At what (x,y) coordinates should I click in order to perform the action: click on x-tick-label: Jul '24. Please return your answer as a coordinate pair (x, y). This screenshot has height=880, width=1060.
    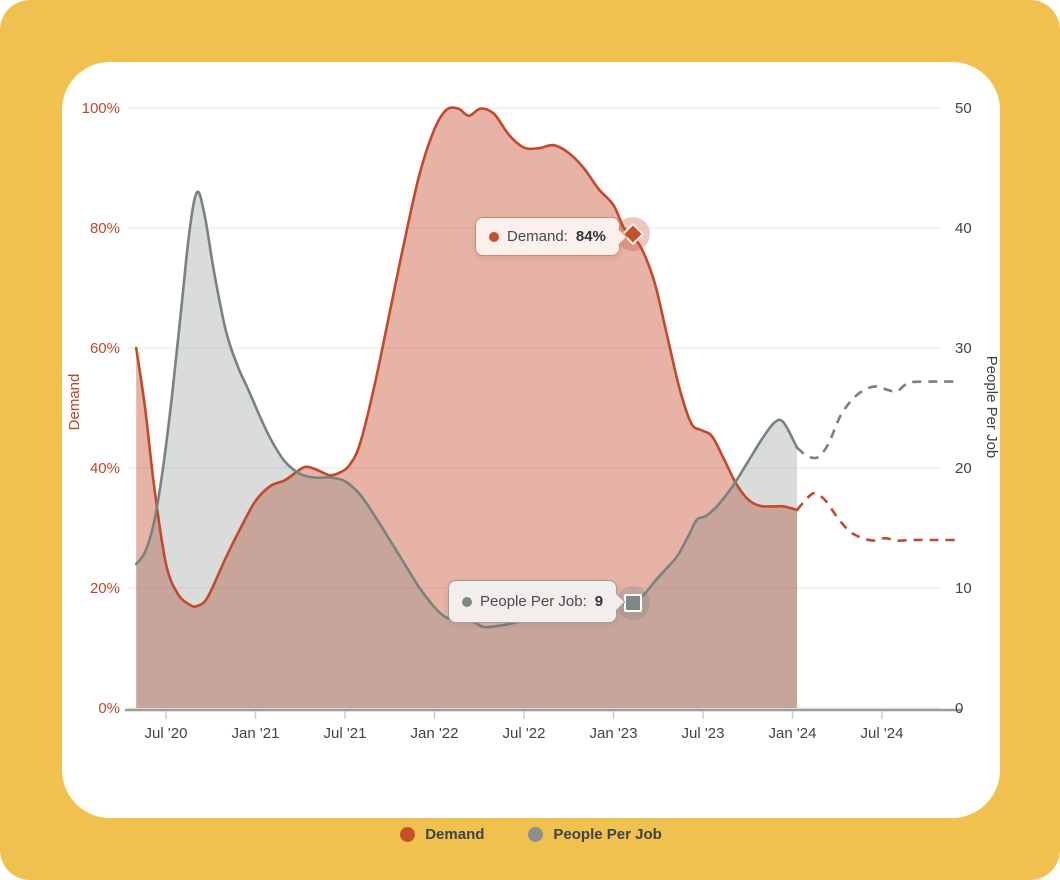
    Looking at the image, I should click on (882, 733).